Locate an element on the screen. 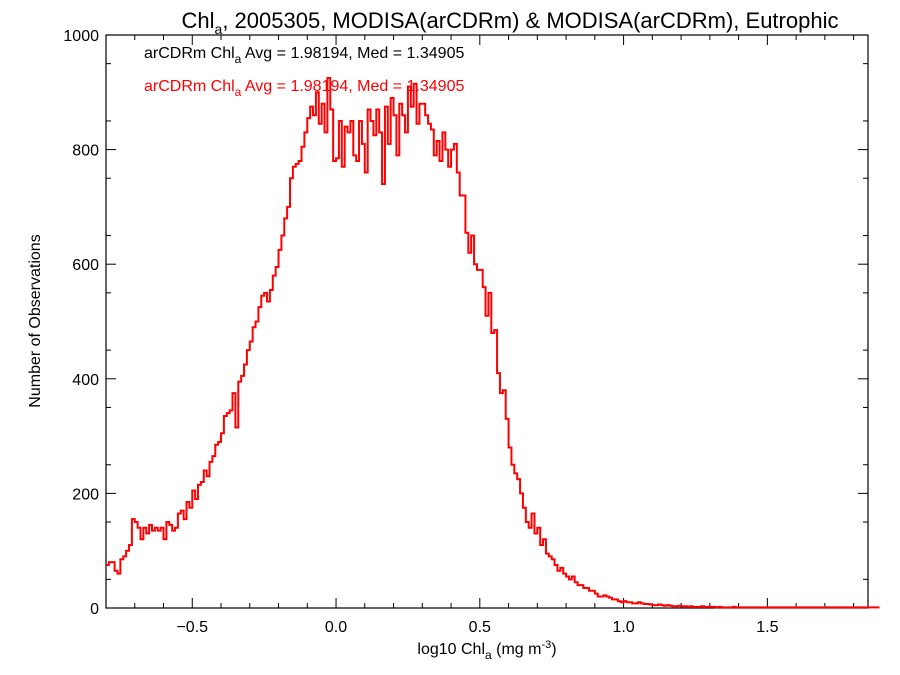  x-tick-label: 1.5 is located at coordinates (767, 627).